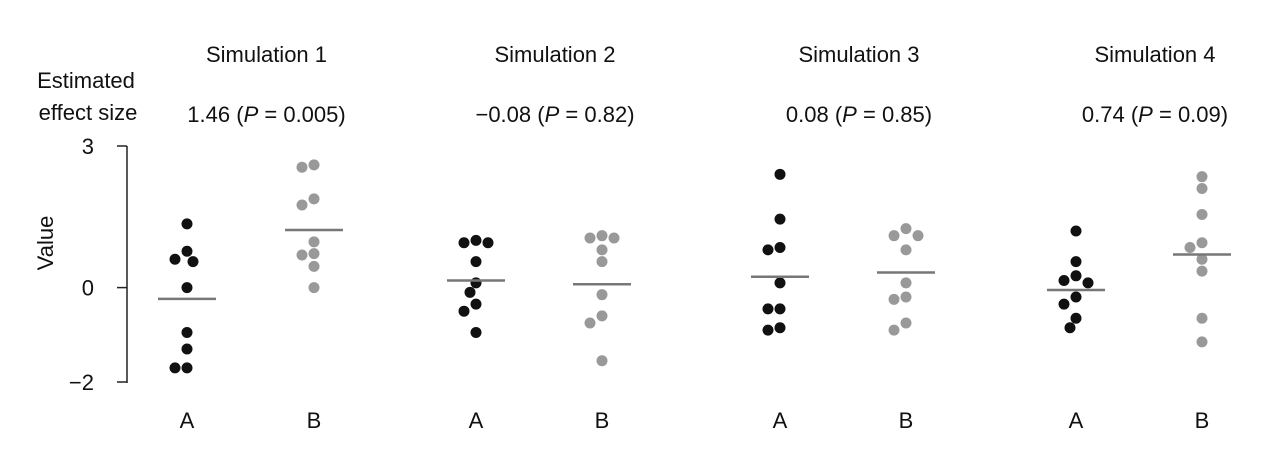  I want to click on simulation-panel-4: Simulation 4 0.74 (P = 0.09) A B, so click(1139, 237).